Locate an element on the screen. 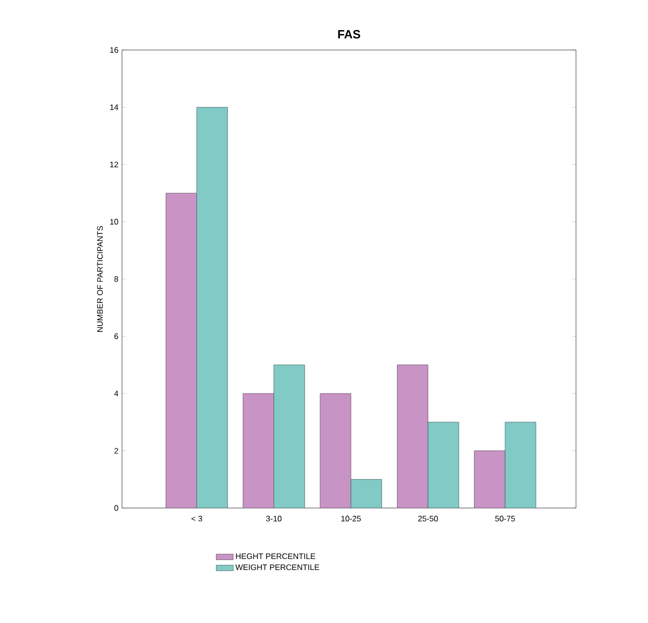  chart-title: FAS is located at coordinates (349, 34).